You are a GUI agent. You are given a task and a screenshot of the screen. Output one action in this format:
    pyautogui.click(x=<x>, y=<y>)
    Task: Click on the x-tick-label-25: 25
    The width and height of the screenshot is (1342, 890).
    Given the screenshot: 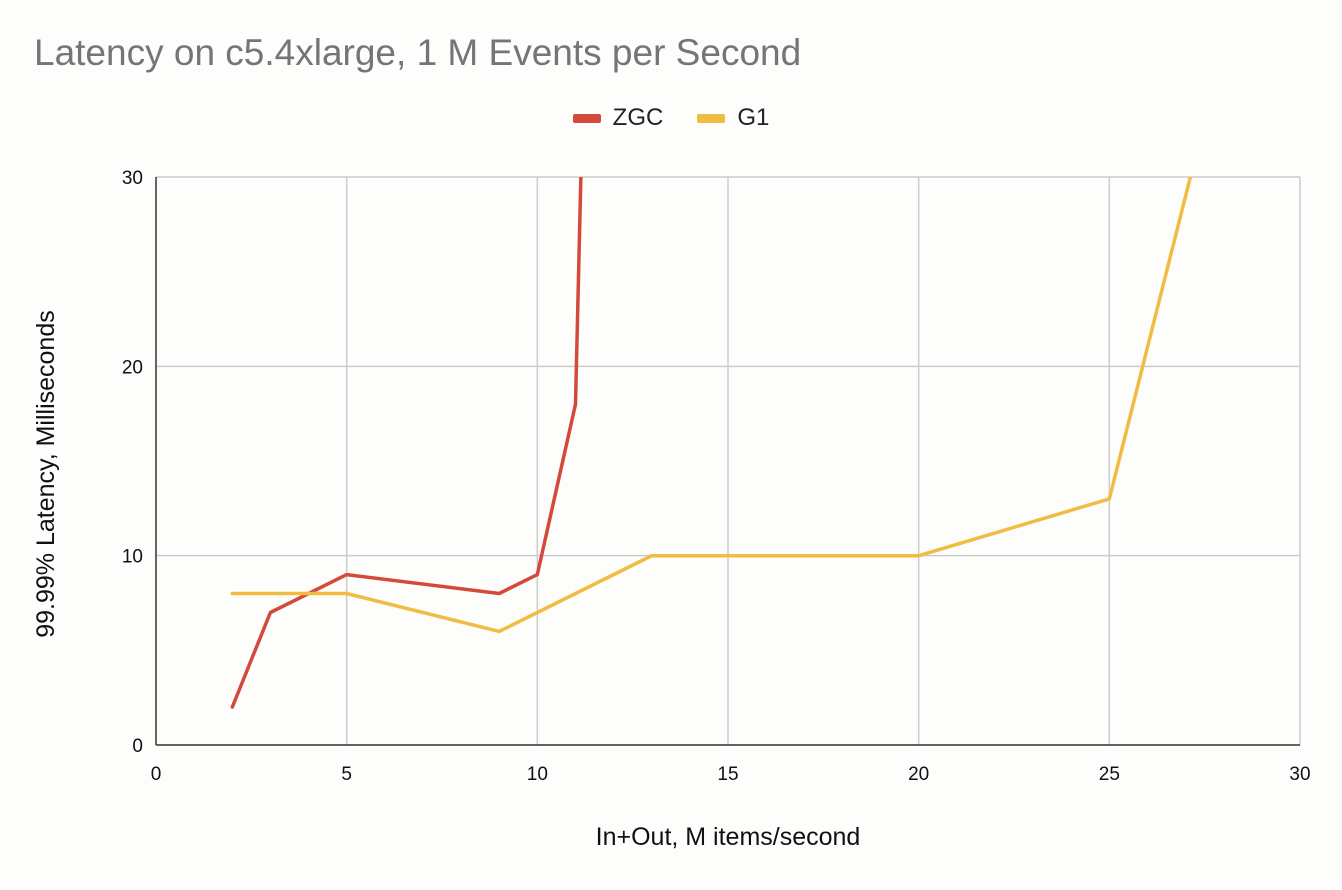 What is the action you would take?
    pyautogui.click(x=1109, y=774)
    